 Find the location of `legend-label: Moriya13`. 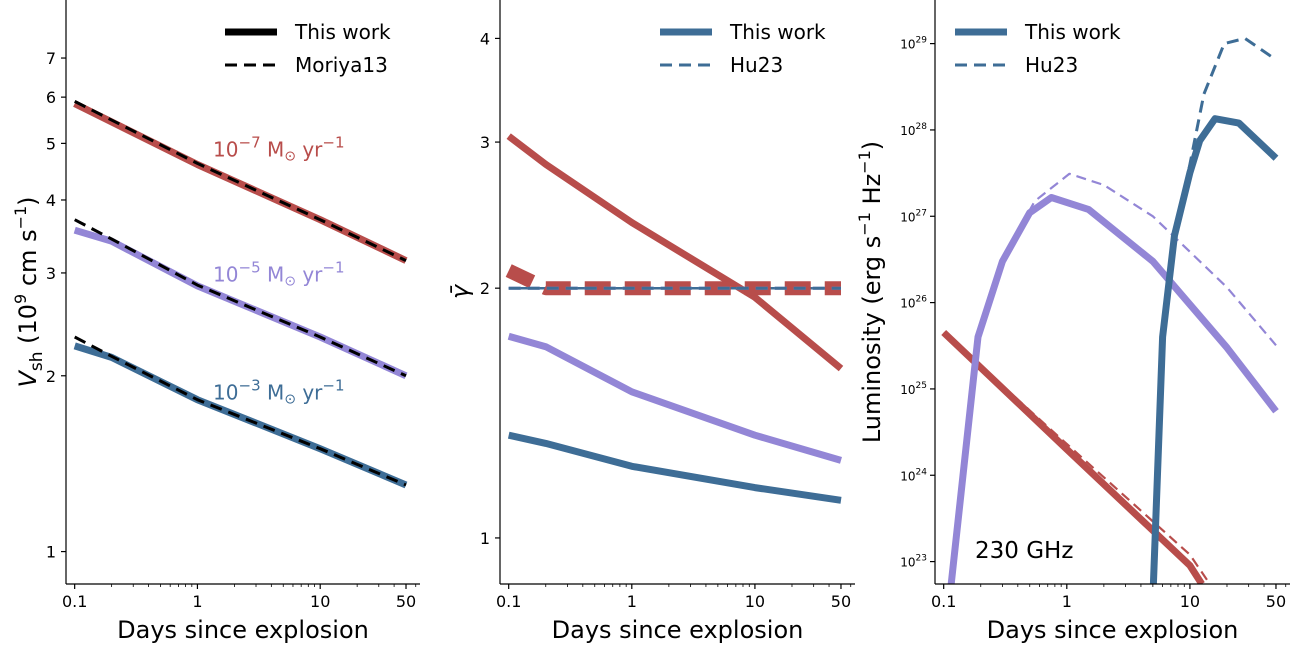

legend-label: Moriya13 is located at coordinates (341, 65).